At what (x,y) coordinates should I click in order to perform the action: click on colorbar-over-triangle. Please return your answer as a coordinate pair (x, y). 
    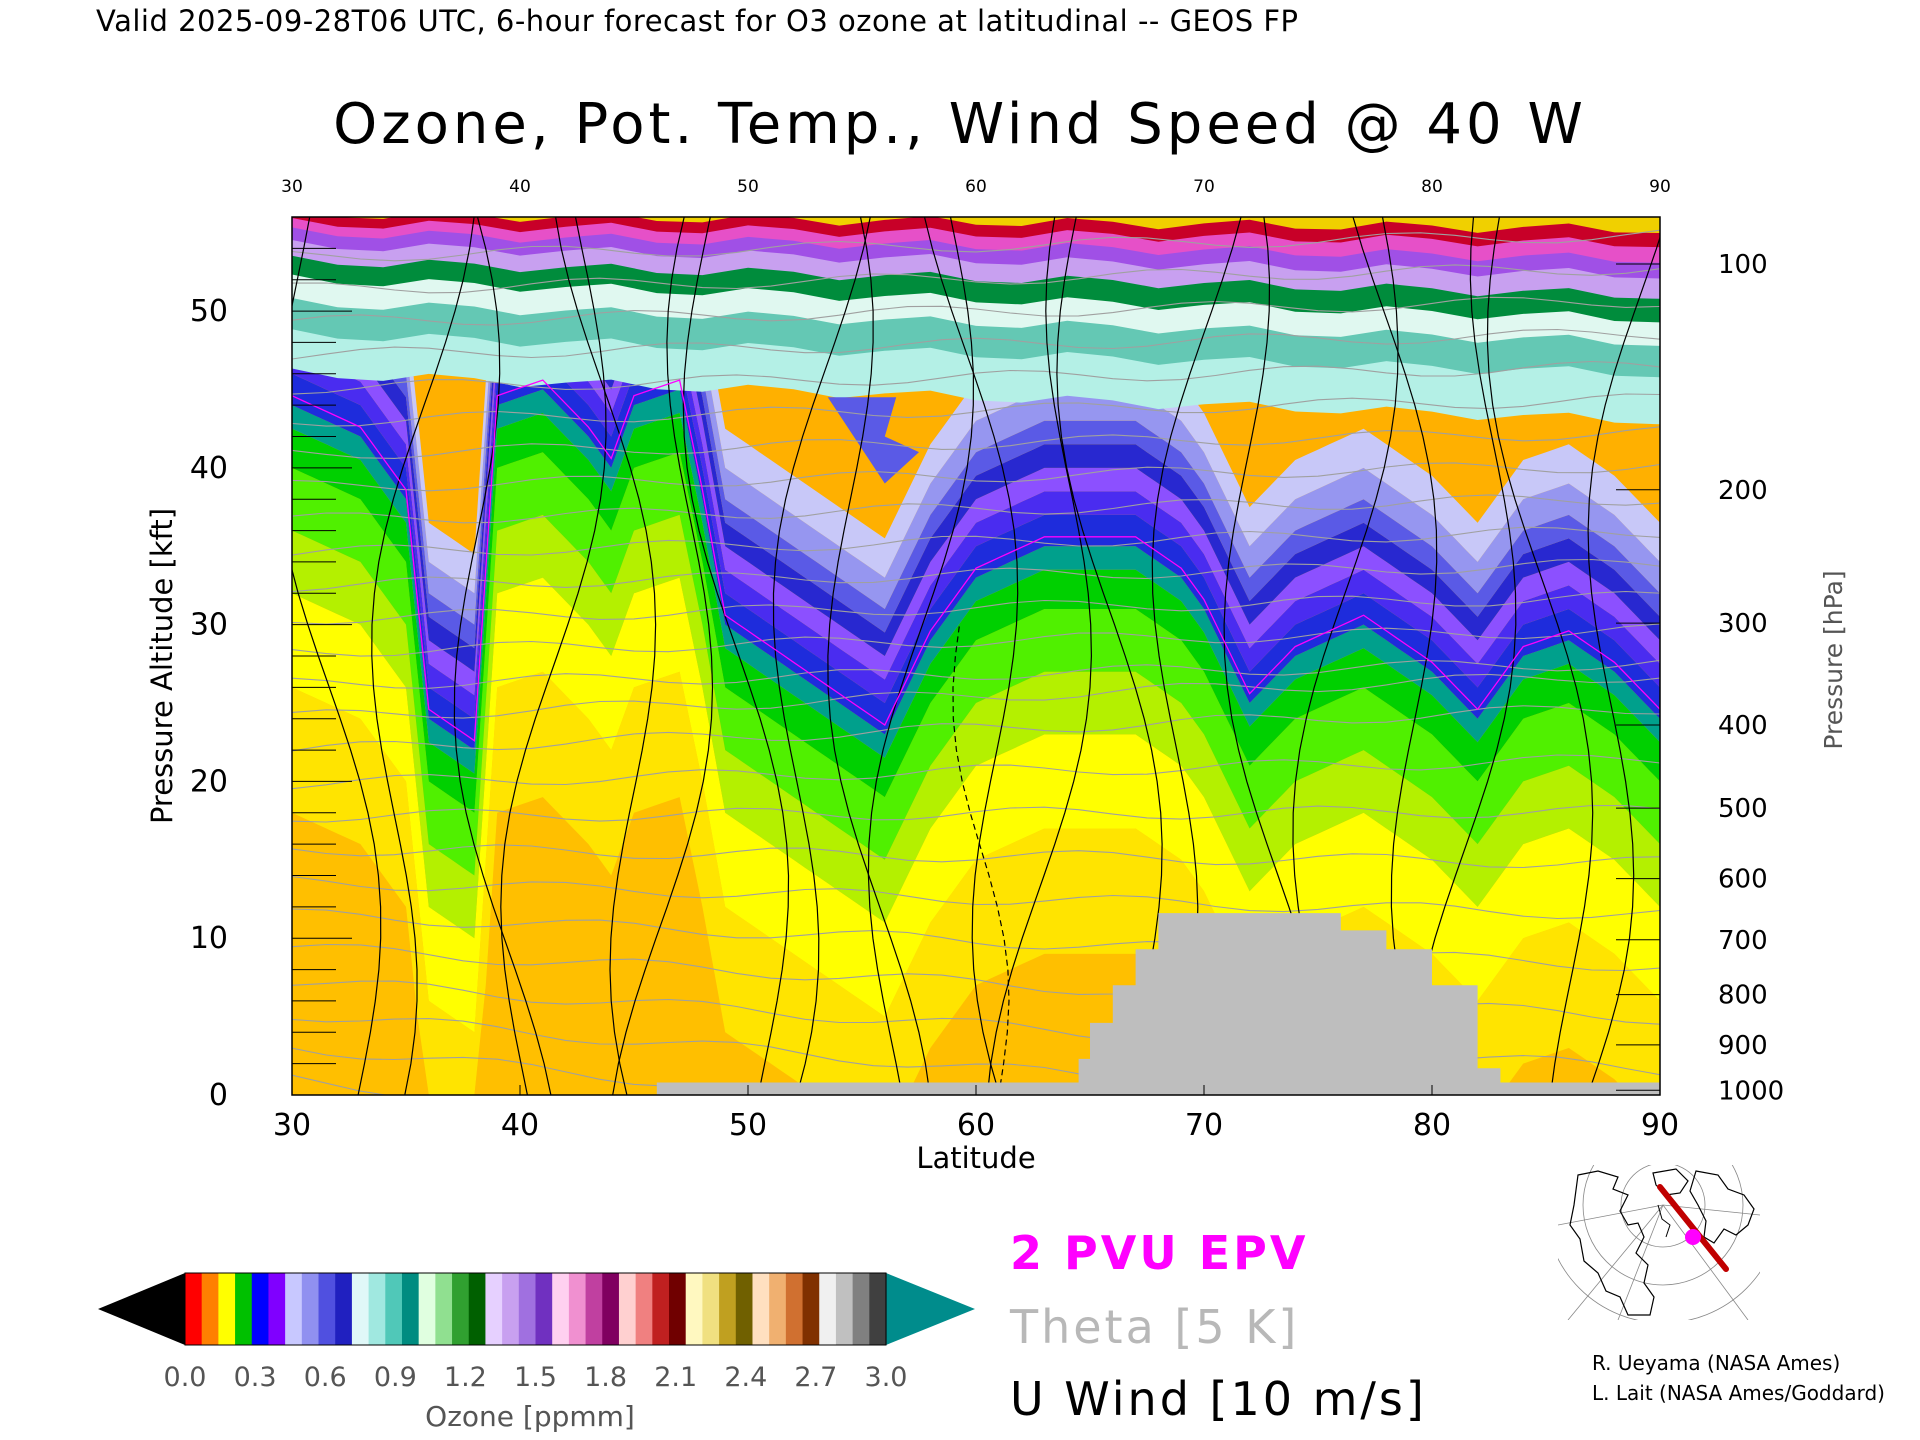
    Looking at the image, I should click on (930, 1309).